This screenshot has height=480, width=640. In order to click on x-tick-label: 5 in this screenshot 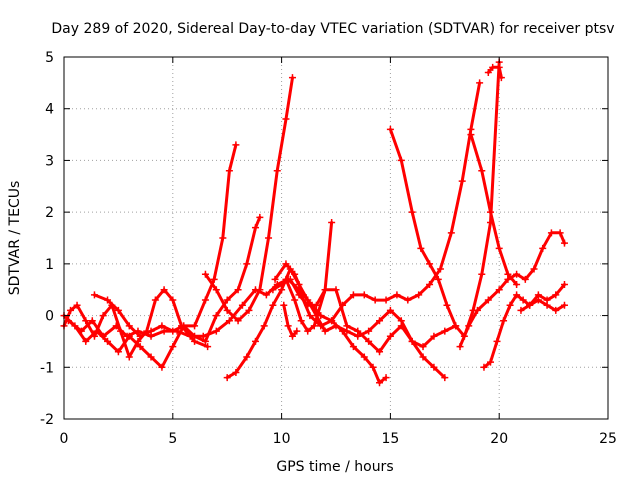, I will do `click(172, 439)`.